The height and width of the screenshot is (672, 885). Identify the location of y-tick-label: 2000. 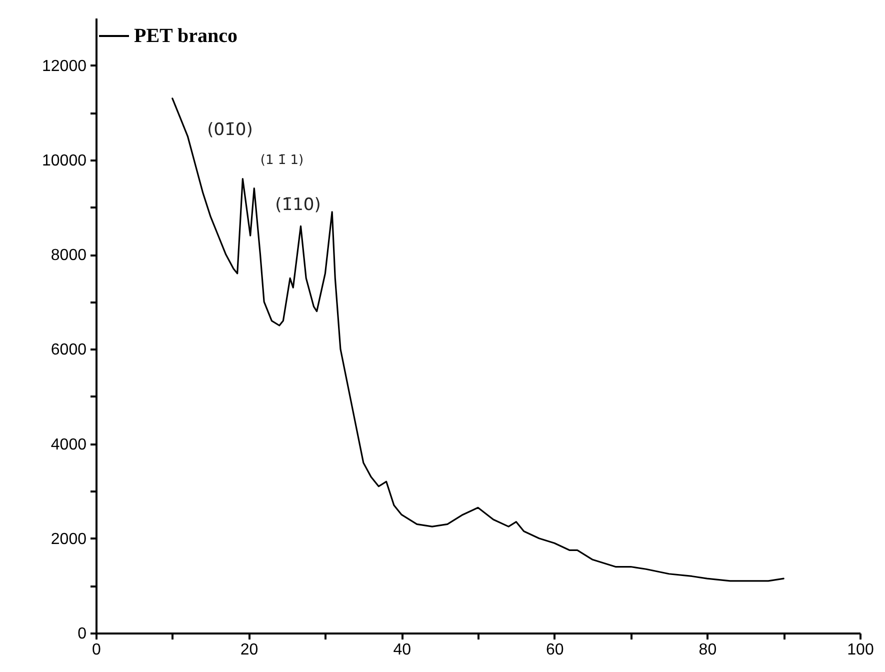
(68, 539).